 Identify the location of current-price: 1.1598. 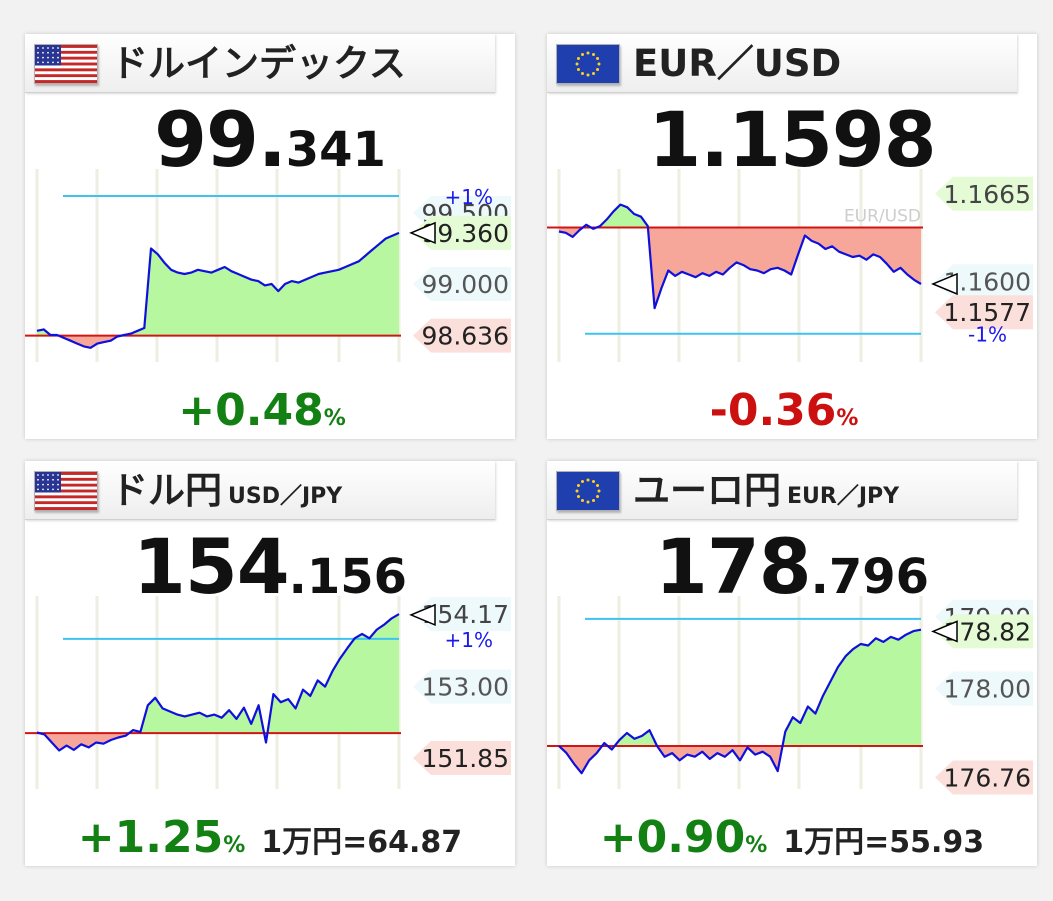
(792, 139).